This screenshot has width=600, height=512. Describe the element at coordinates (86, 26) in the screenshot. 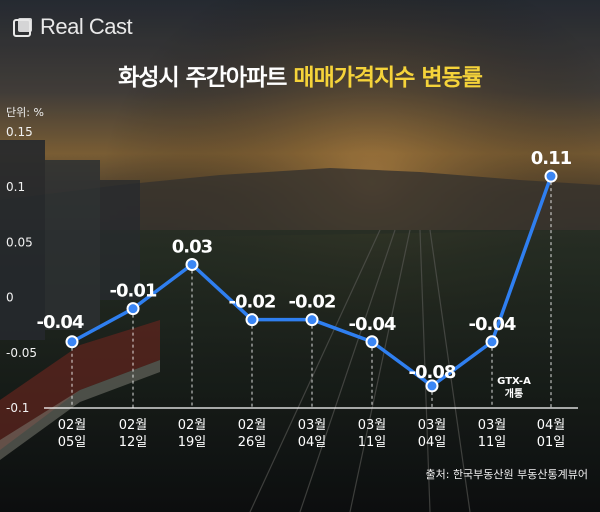

I see `brand-name: Real Cast` at that location.